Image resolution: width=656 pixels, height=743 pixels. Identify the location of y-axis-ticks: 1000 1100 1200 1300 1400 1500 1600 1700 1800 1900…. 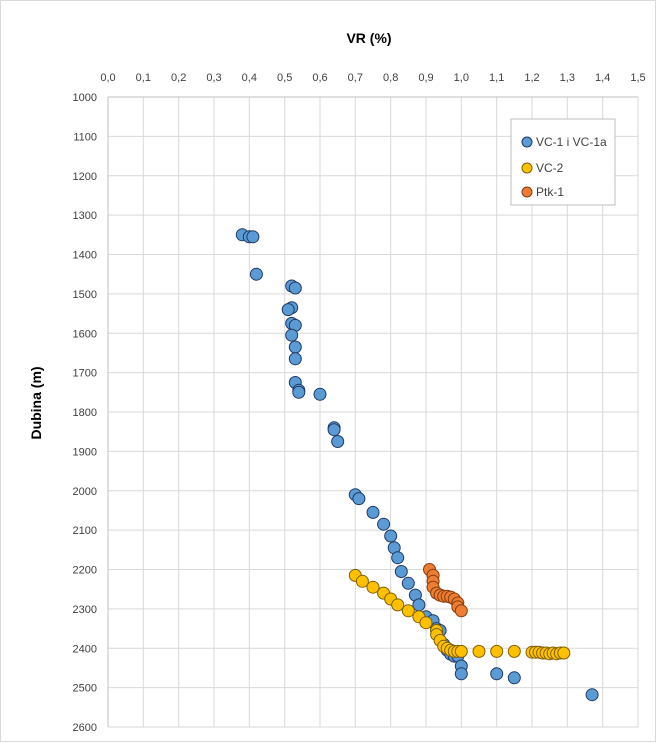
(85, 413).